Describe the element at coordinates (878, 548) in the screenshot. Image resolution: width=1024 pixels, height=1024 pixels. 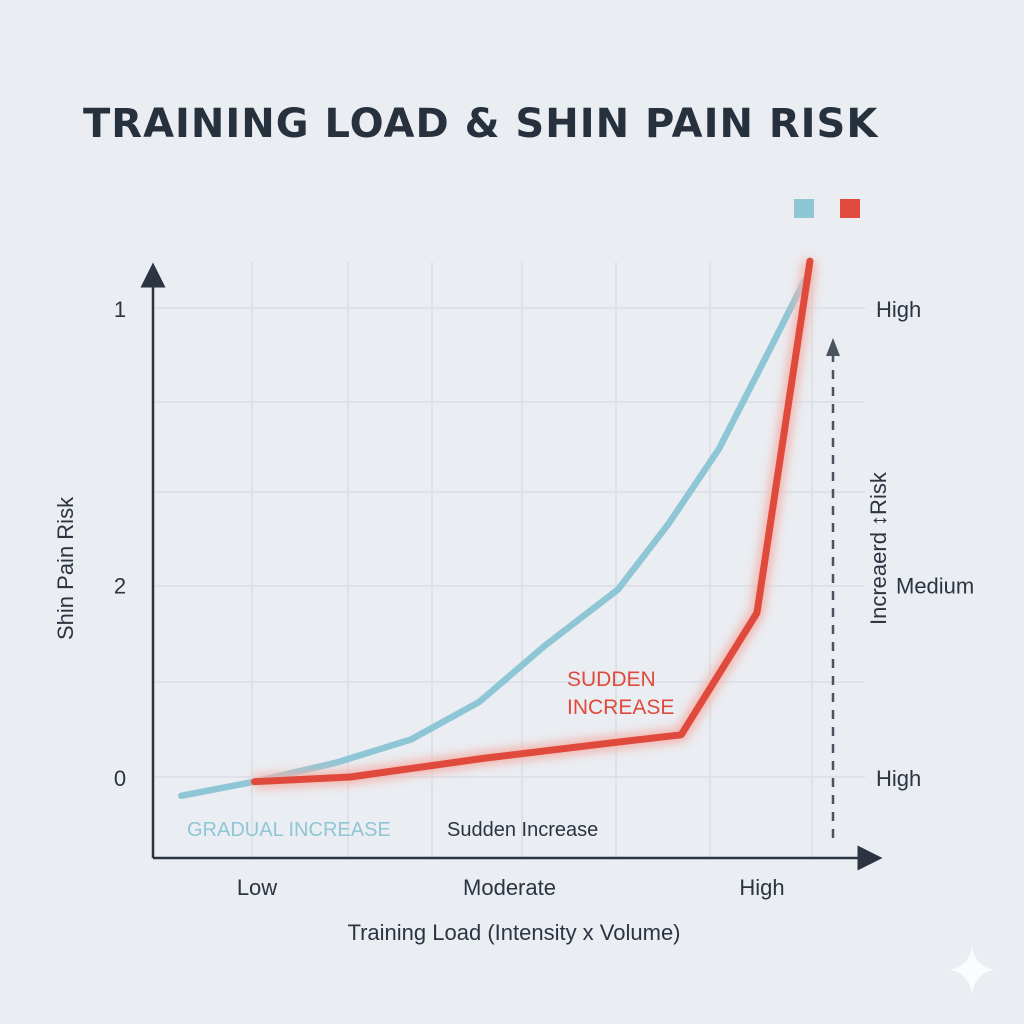
I see `increased-risk-label: Increaerd ↕Risk` at that location.